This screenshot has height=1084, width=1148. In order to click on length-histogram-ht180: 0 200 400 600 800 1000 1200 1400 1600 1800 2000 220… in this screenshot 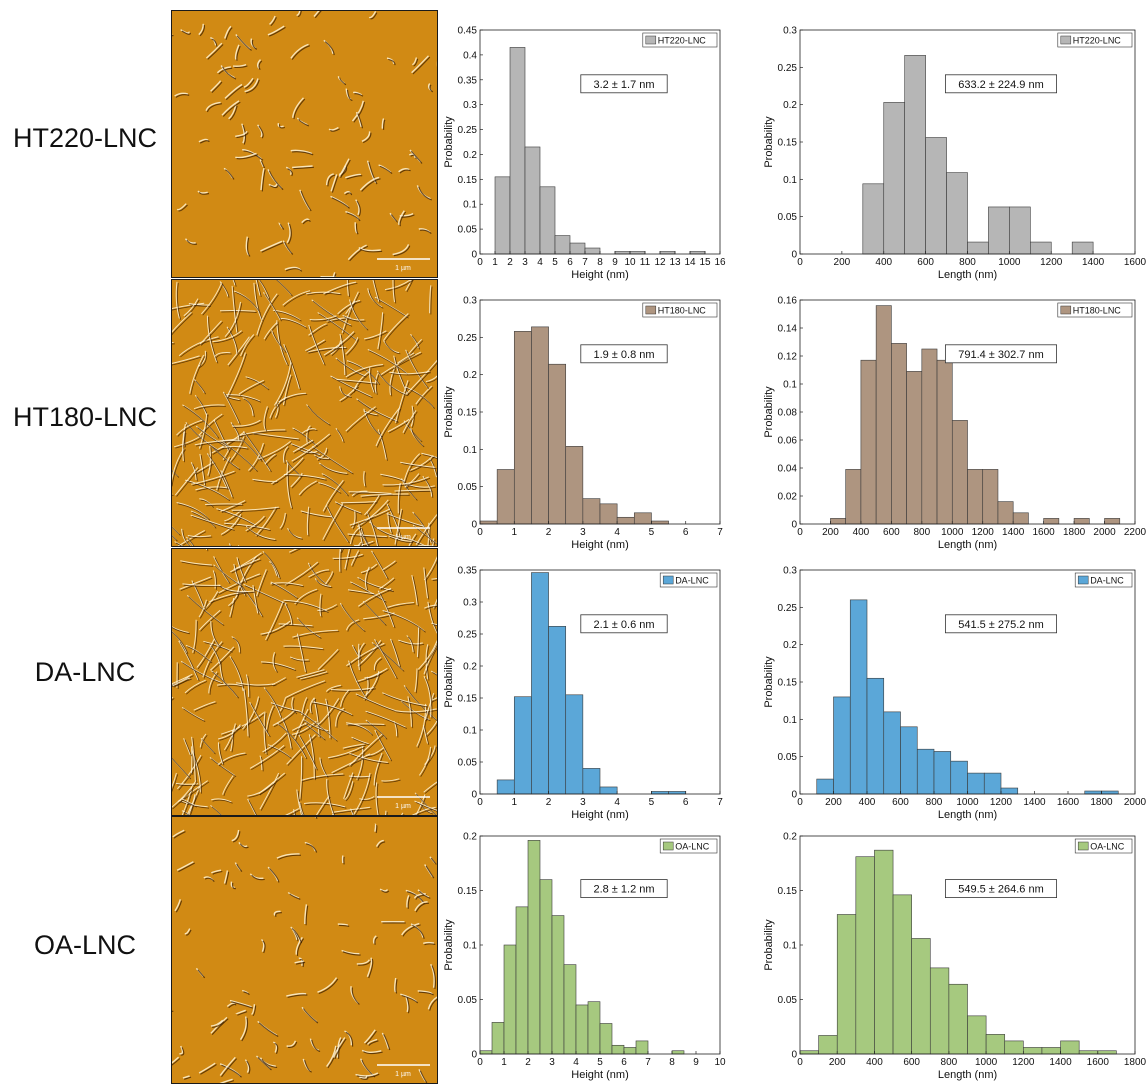, I will do `click(955, 424)`.